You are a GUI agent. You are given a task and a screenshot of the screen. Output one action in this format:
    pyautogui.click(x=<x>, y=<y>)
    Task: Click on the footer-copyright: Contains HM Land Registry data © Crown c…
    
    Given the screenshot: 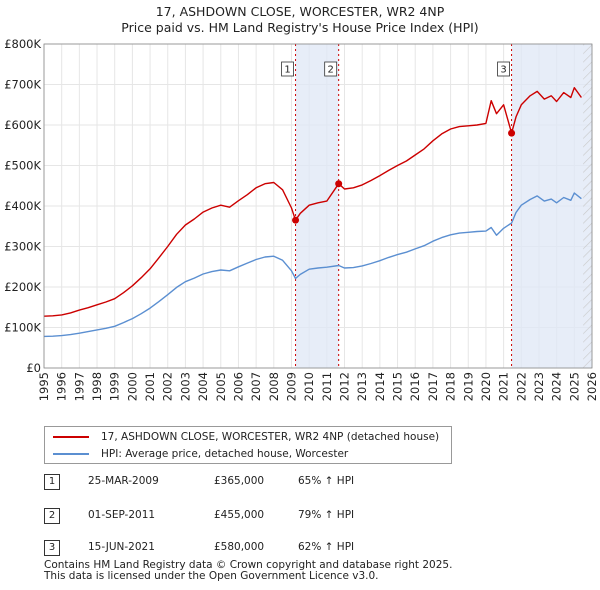 What is the action you would take?
    pyautogui.click(x=248, y=565)
    